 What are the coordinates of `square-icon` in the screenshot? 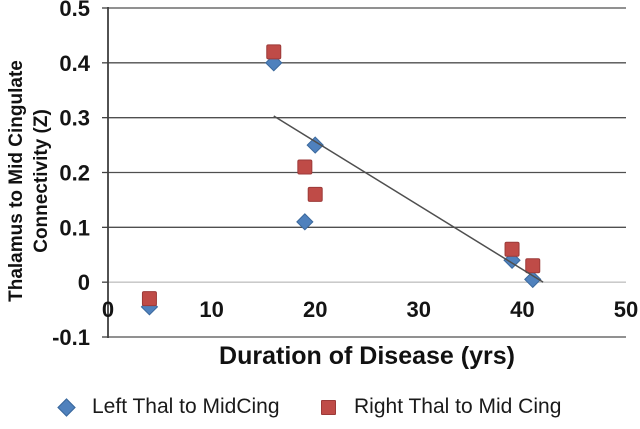 It's located at (328, 407).